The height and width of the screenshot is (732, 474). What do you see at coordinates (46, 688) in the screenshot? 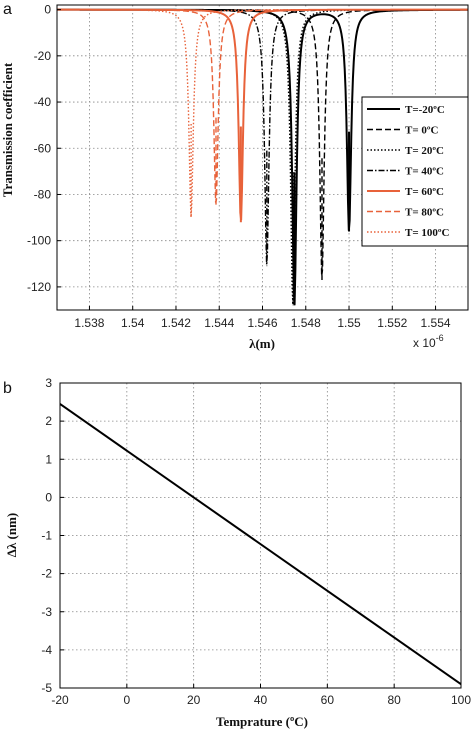
I see `y-tick-label: -5` at bounding box center [46, 688].